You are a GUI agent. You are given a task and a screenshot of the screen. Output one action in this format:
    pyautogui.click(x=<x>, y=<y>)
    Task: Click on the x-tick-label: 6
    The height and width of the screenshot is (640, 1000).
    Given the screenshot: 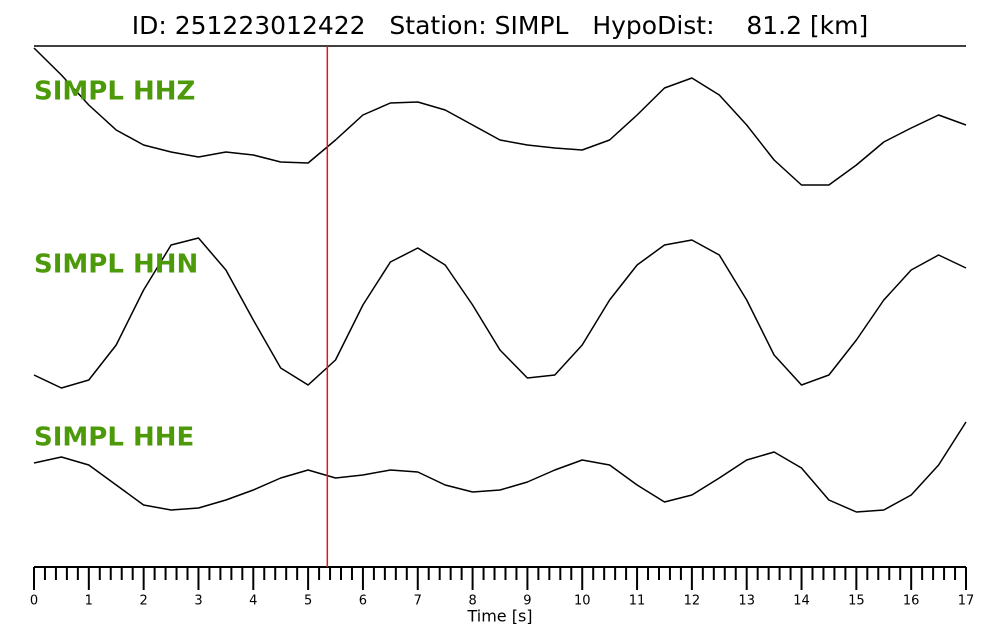 What is the action you would take?
    pyautogui.click(x=363, y=601)
    